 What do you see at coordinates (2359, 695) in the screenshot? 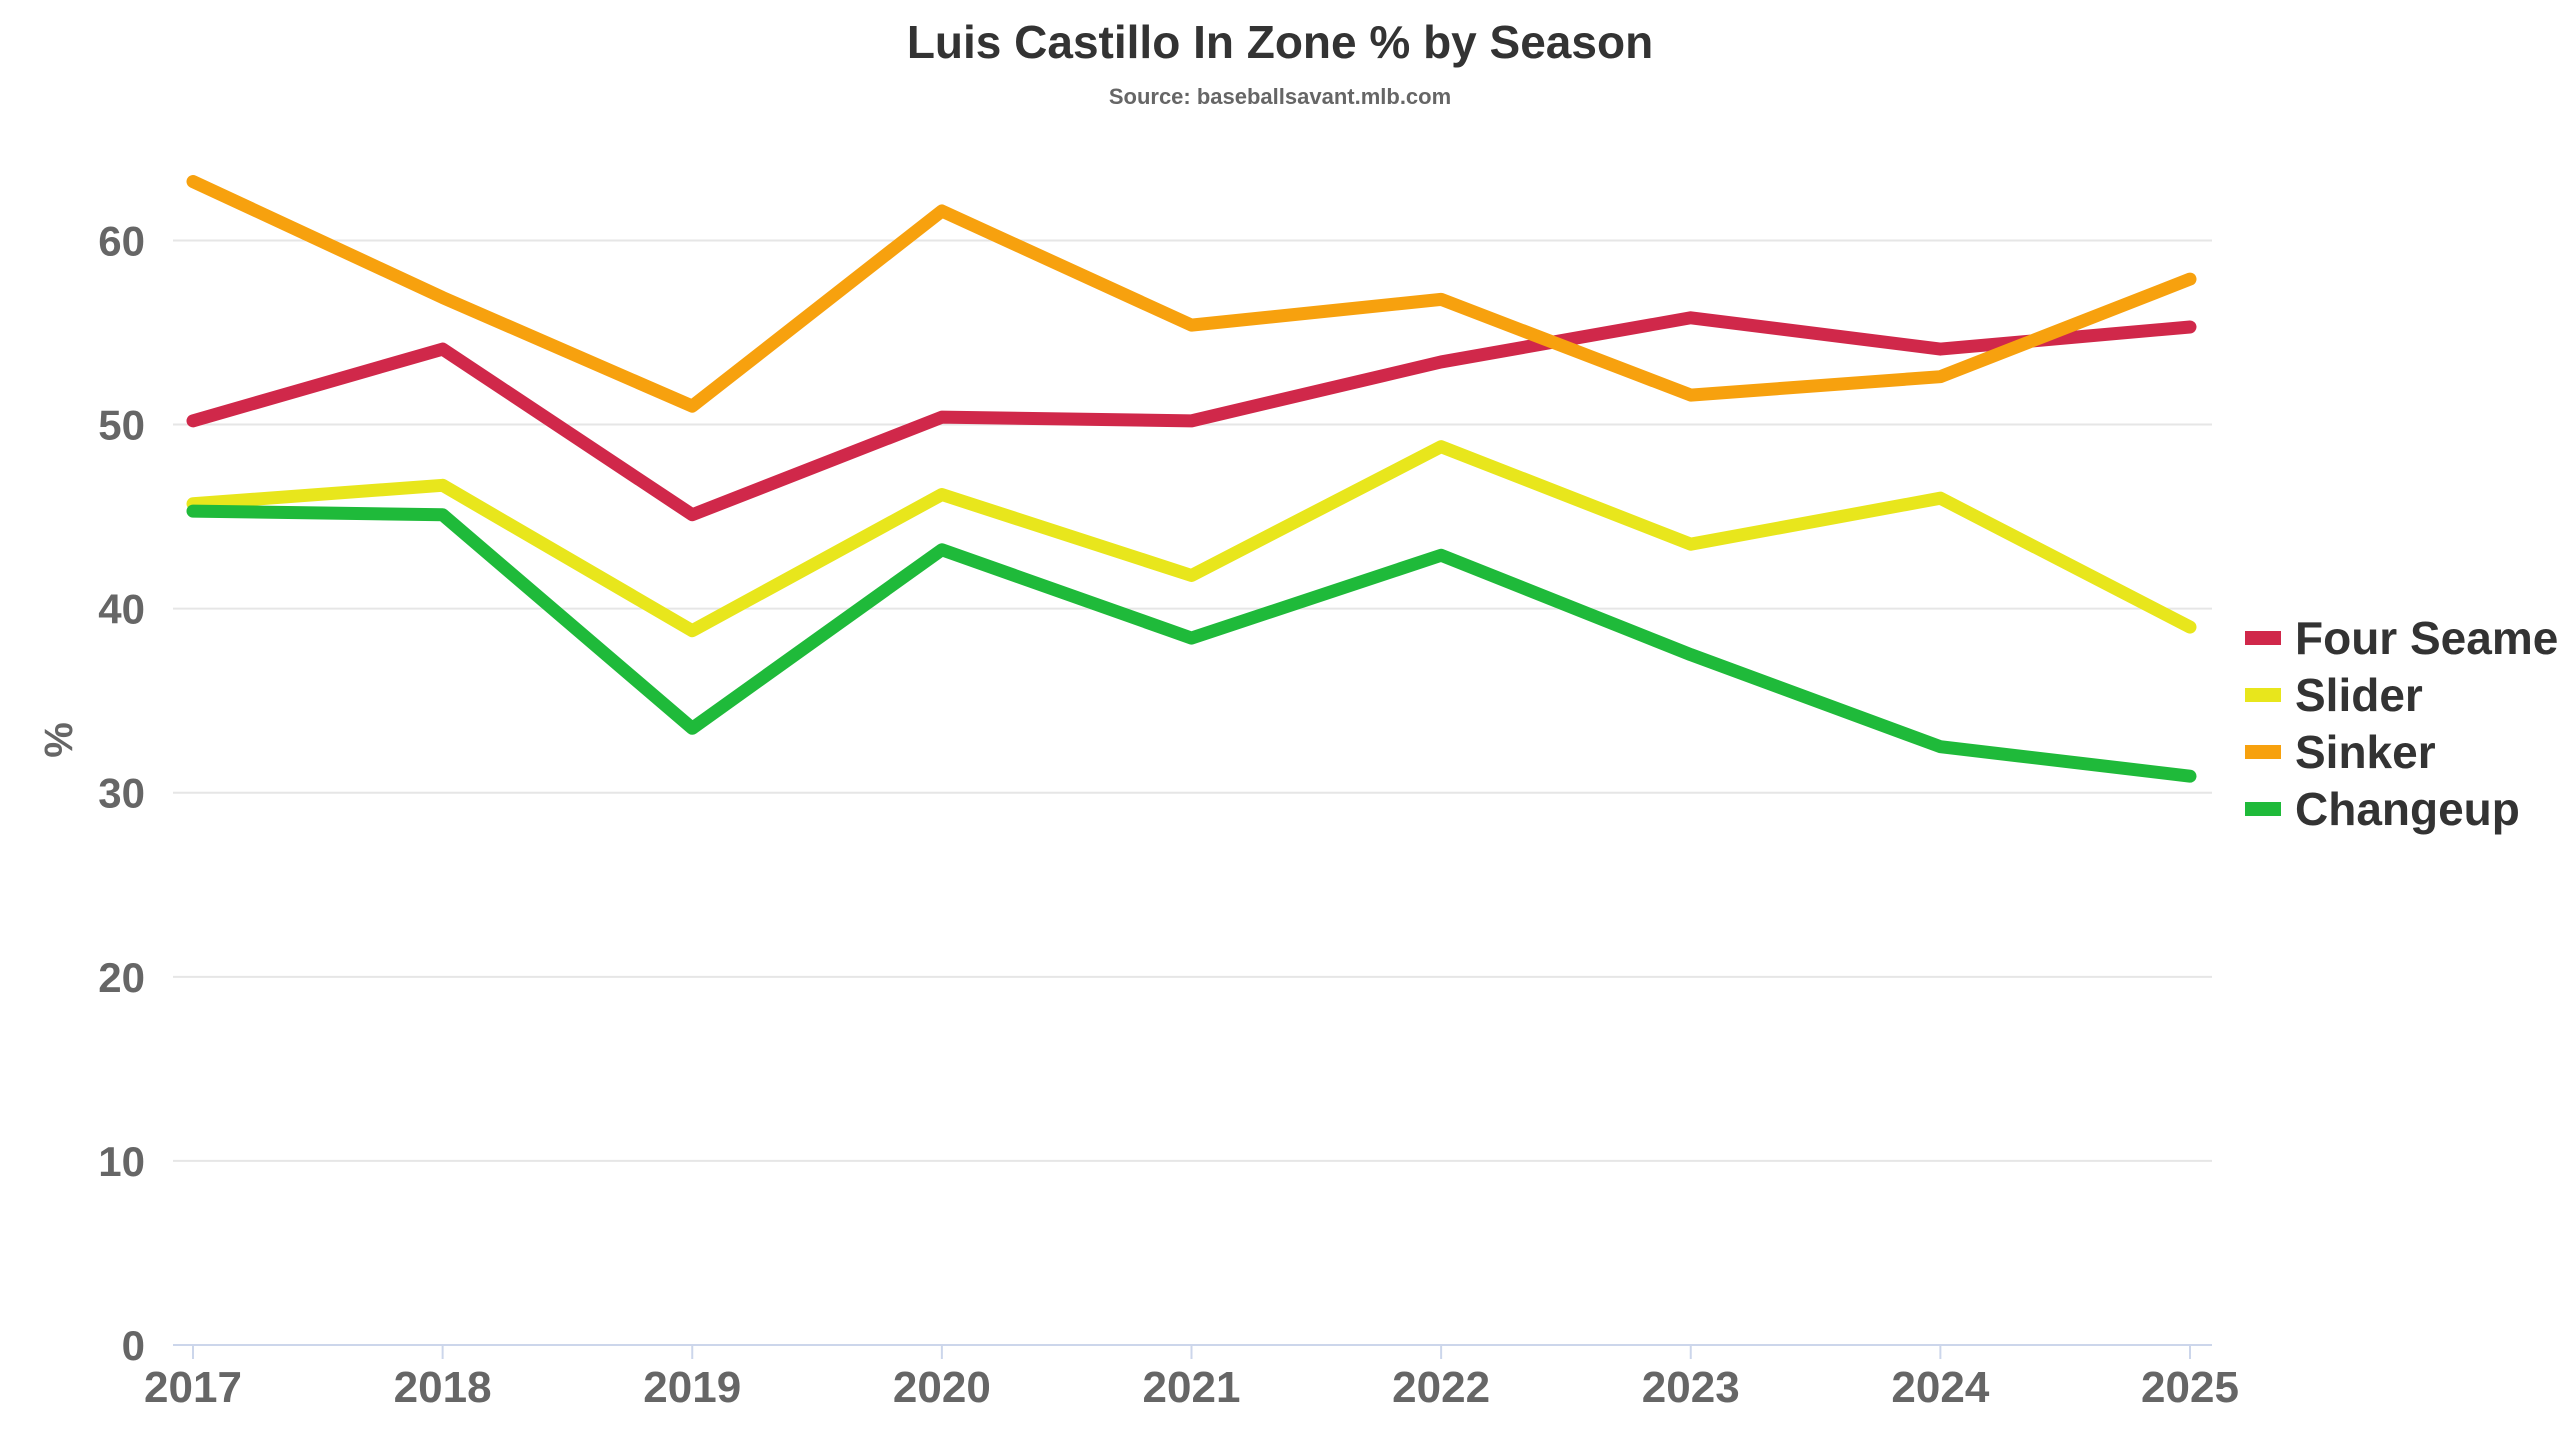
I see `legend-label: Slider` at bounding box center [2359, 695].